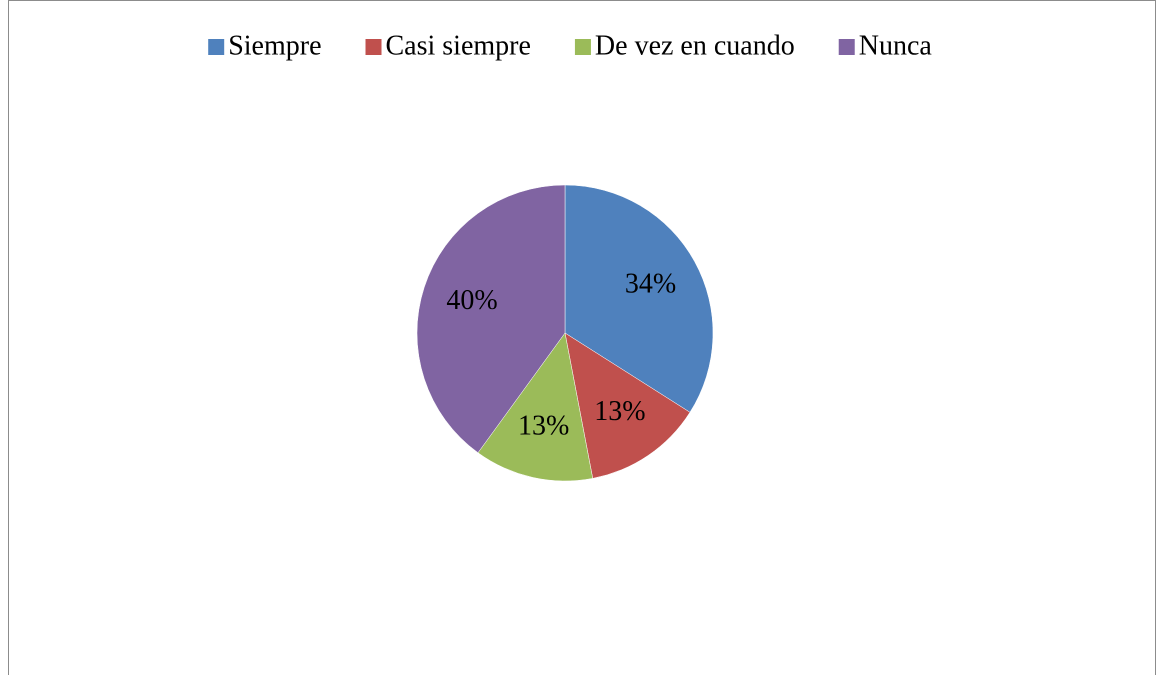  I want to click on legend-label: Siempre, so click(274, 45).